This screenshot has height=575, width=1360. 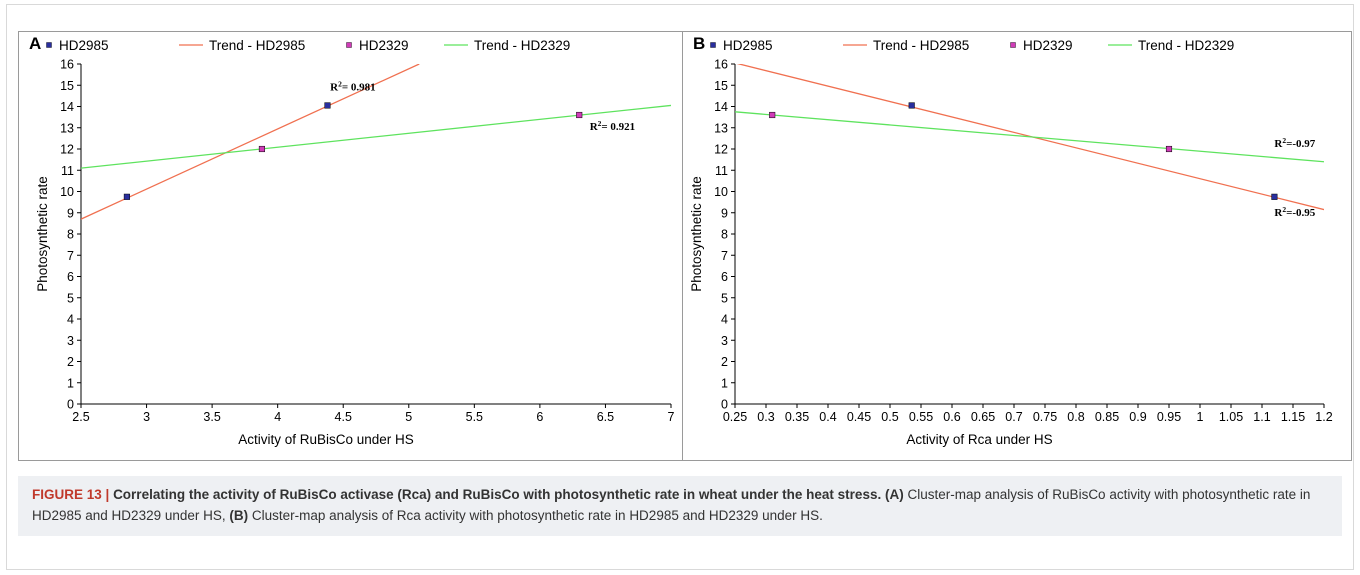 What do you see at coordinates (1284, 209) in the screenshot?
I see `chart-b-r2-sup-1: 2` at bounding box center [1284, 209].